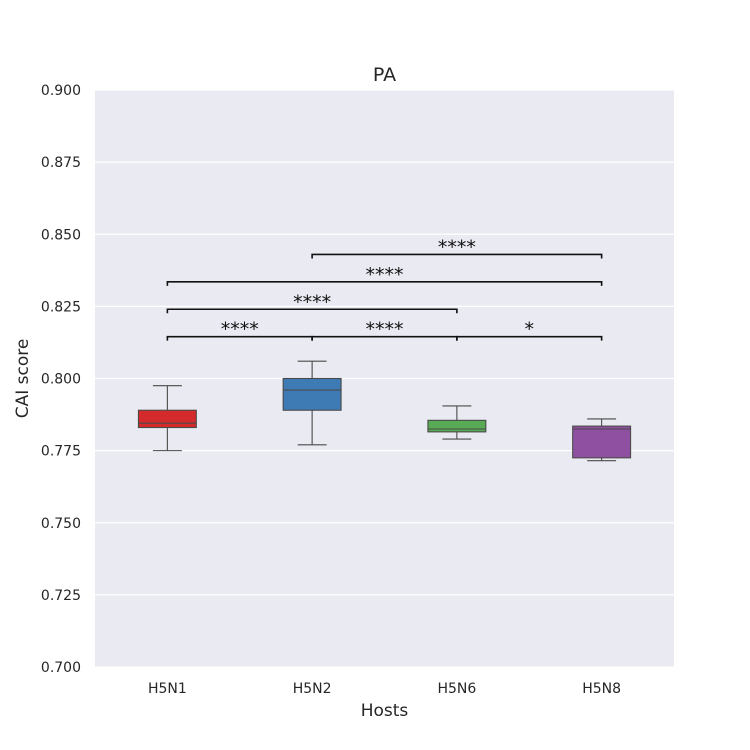  Describe the element at coordinates (61, 524) in the screenshot. I see `y-tick-label: 0.750` at that location.